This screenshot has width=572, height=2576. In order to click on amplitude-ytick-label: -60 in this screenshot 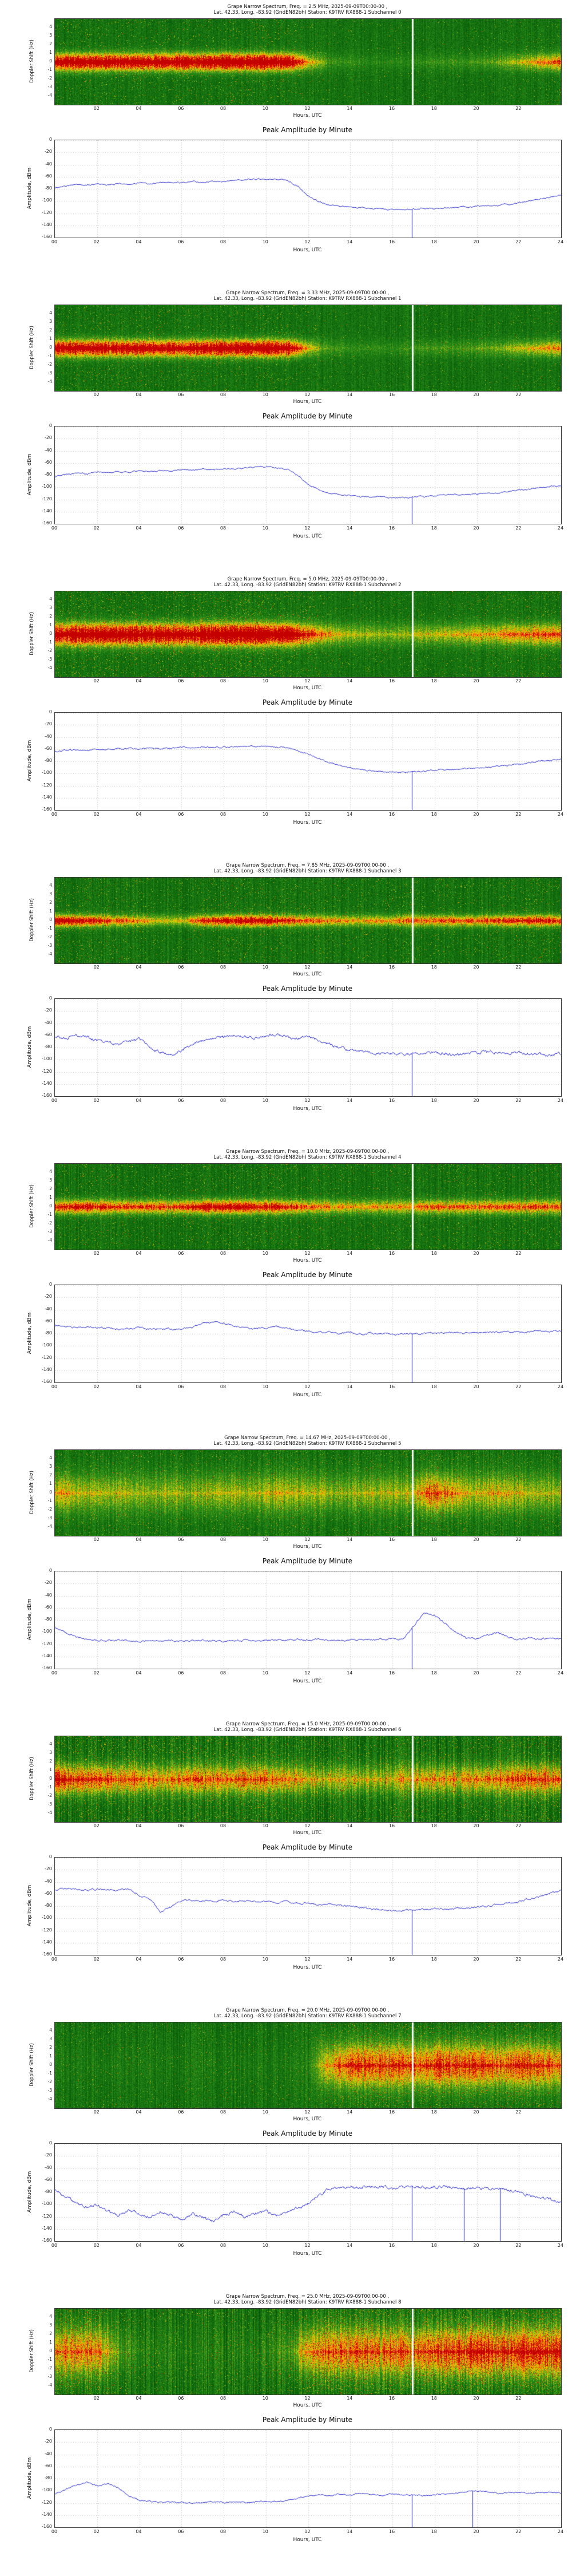, I will do `click(48, 1320)`.